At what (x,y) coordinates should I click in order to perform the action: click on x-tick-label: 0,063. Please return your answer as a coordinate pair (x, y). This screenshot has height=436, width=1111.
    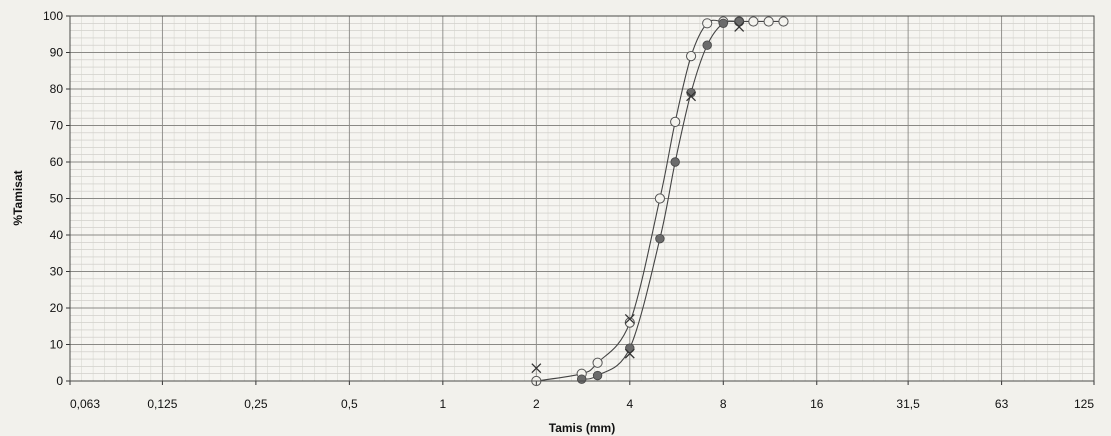
    Looking at the image, I should click on (85, 404).